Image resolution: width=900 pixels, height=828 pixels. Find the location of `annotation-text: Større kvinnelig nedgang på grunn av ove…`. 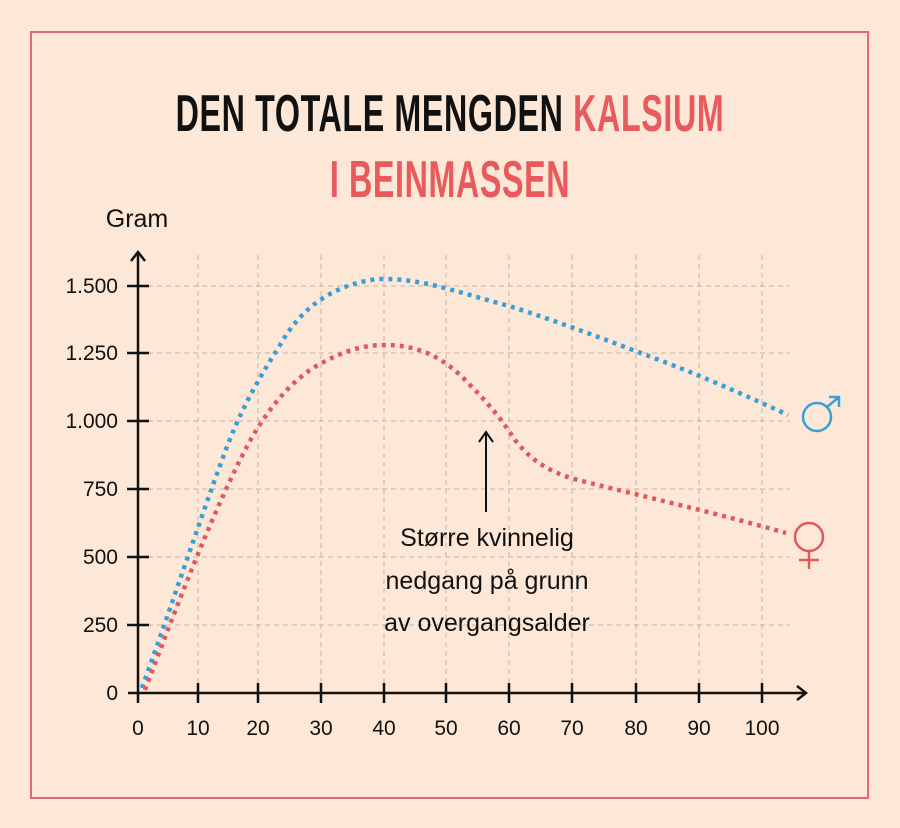

annotation-text: Større kvinnelig nedgang på grunn av ove… is located at coordinates (487, 580).